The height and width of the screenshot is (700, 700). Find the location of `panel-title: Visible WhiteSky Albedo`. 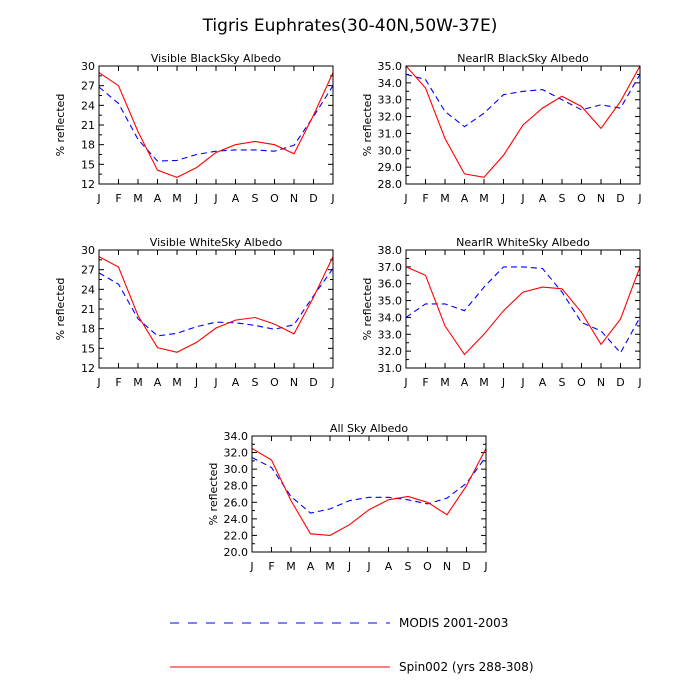

panel-title: Visible WhiteSky Albedo is located at coordinates (216, 242).